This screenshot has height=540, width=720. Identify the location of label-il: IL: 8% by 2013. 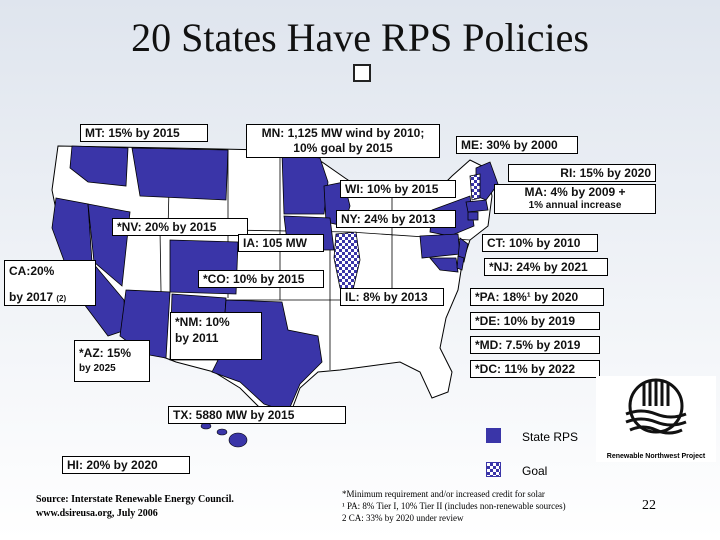
(392, 297).